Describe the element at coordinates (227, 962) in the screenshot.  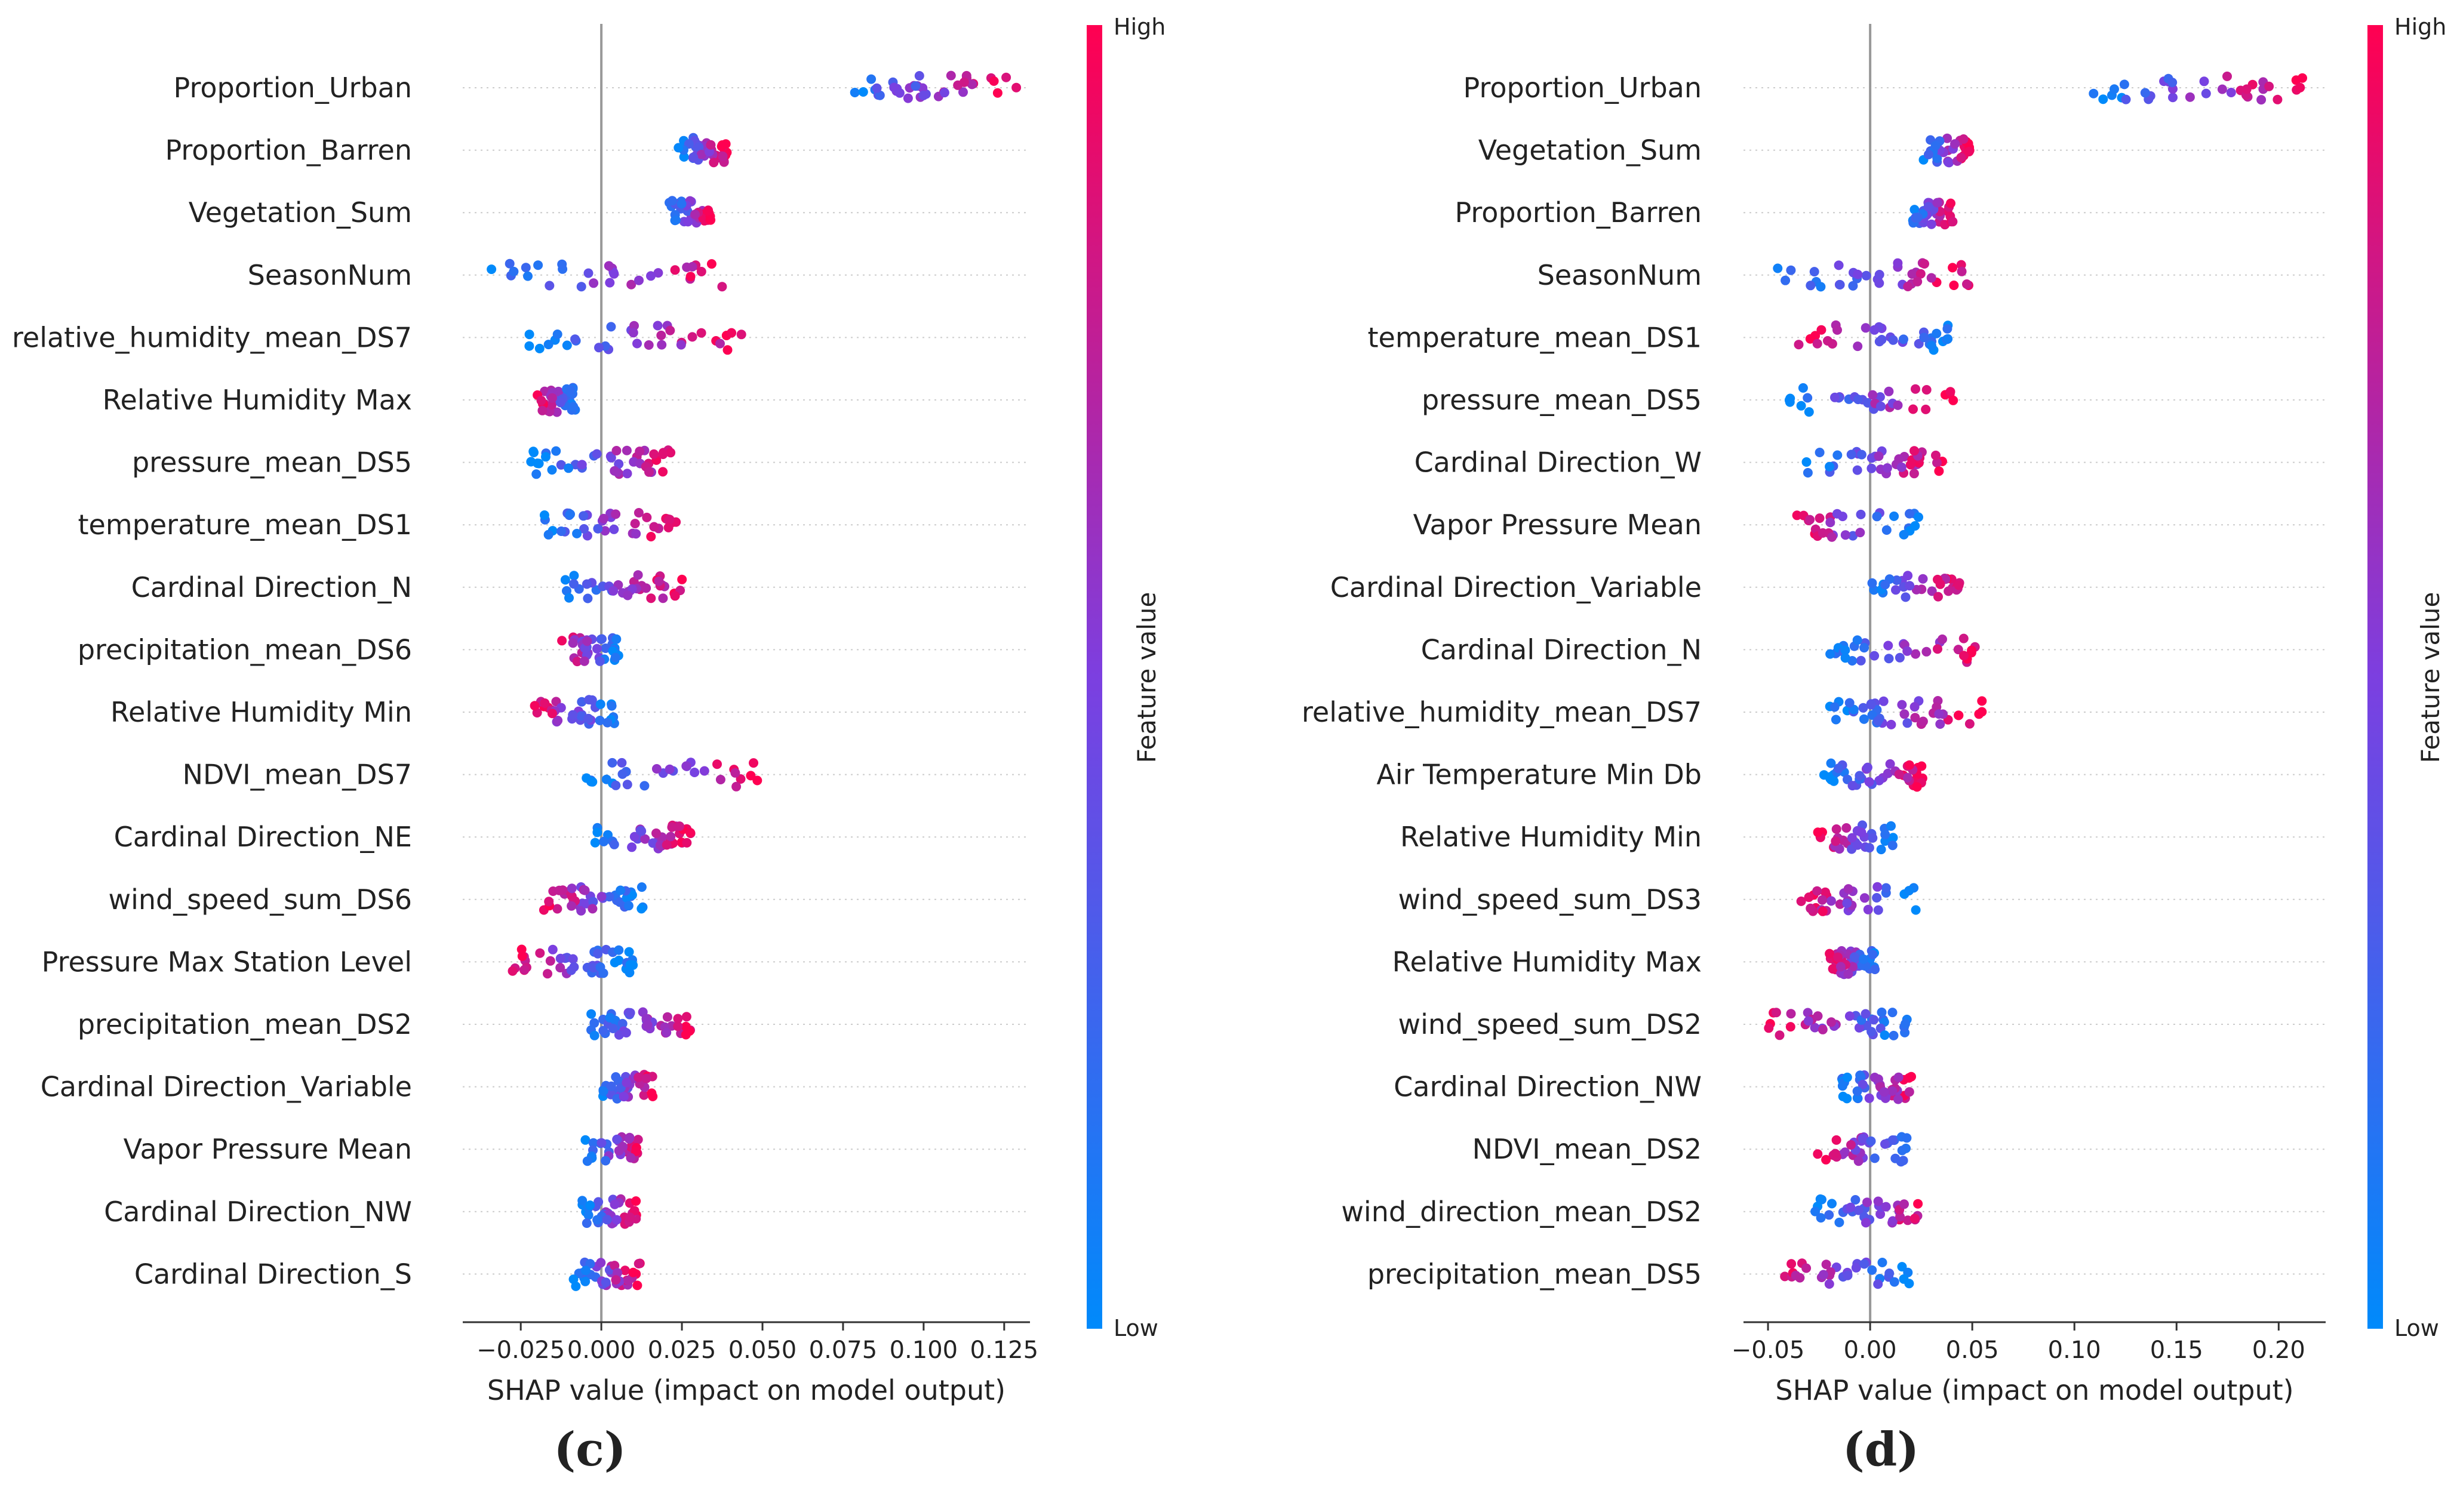
I see `feature-label: Pressure Max Station Level` at that location.